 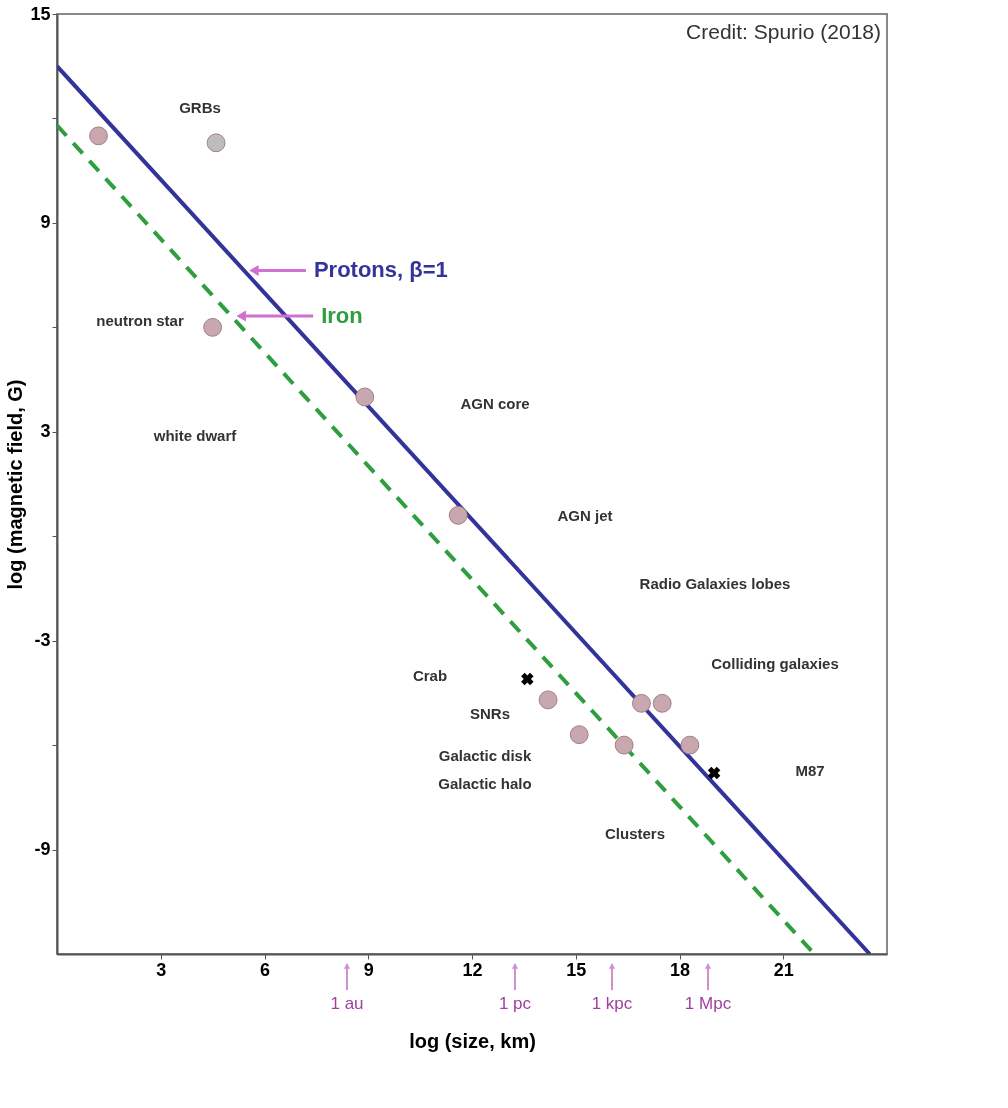 I want to click on text: 1 kpc, so click(x=612, y=1003).